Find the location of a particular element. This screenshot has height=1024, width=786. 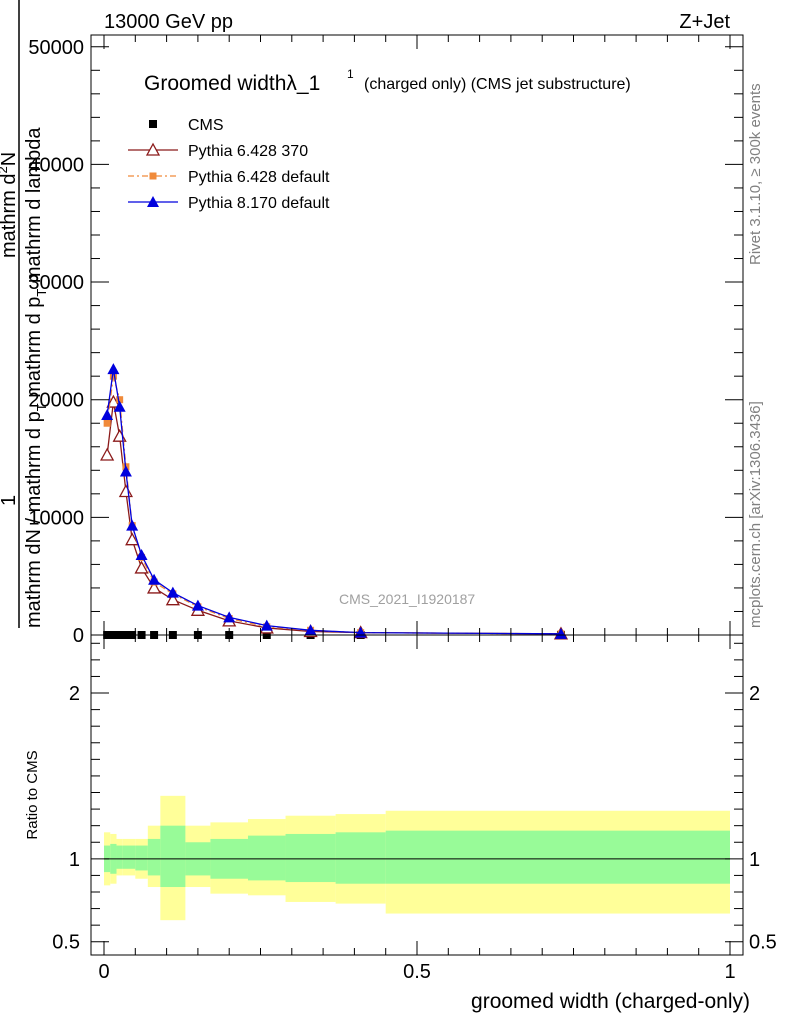

ratio-y-tick-label-right: 2 is located at coordinates (754, 694).